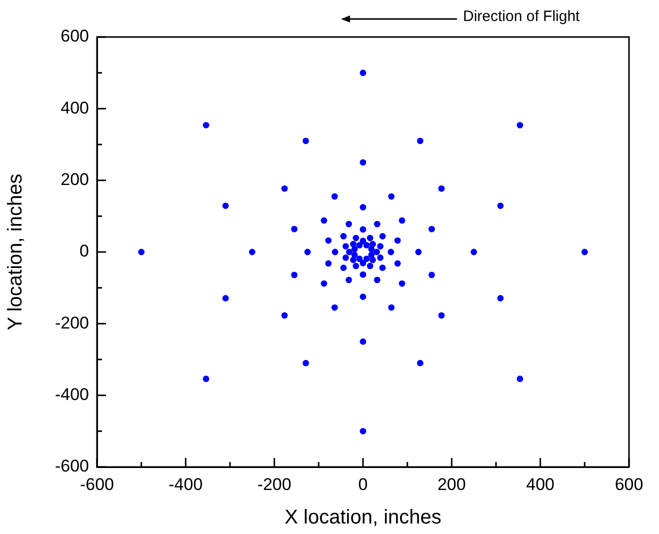  I want to click on y-tick-label: 600, so click(74, 36).